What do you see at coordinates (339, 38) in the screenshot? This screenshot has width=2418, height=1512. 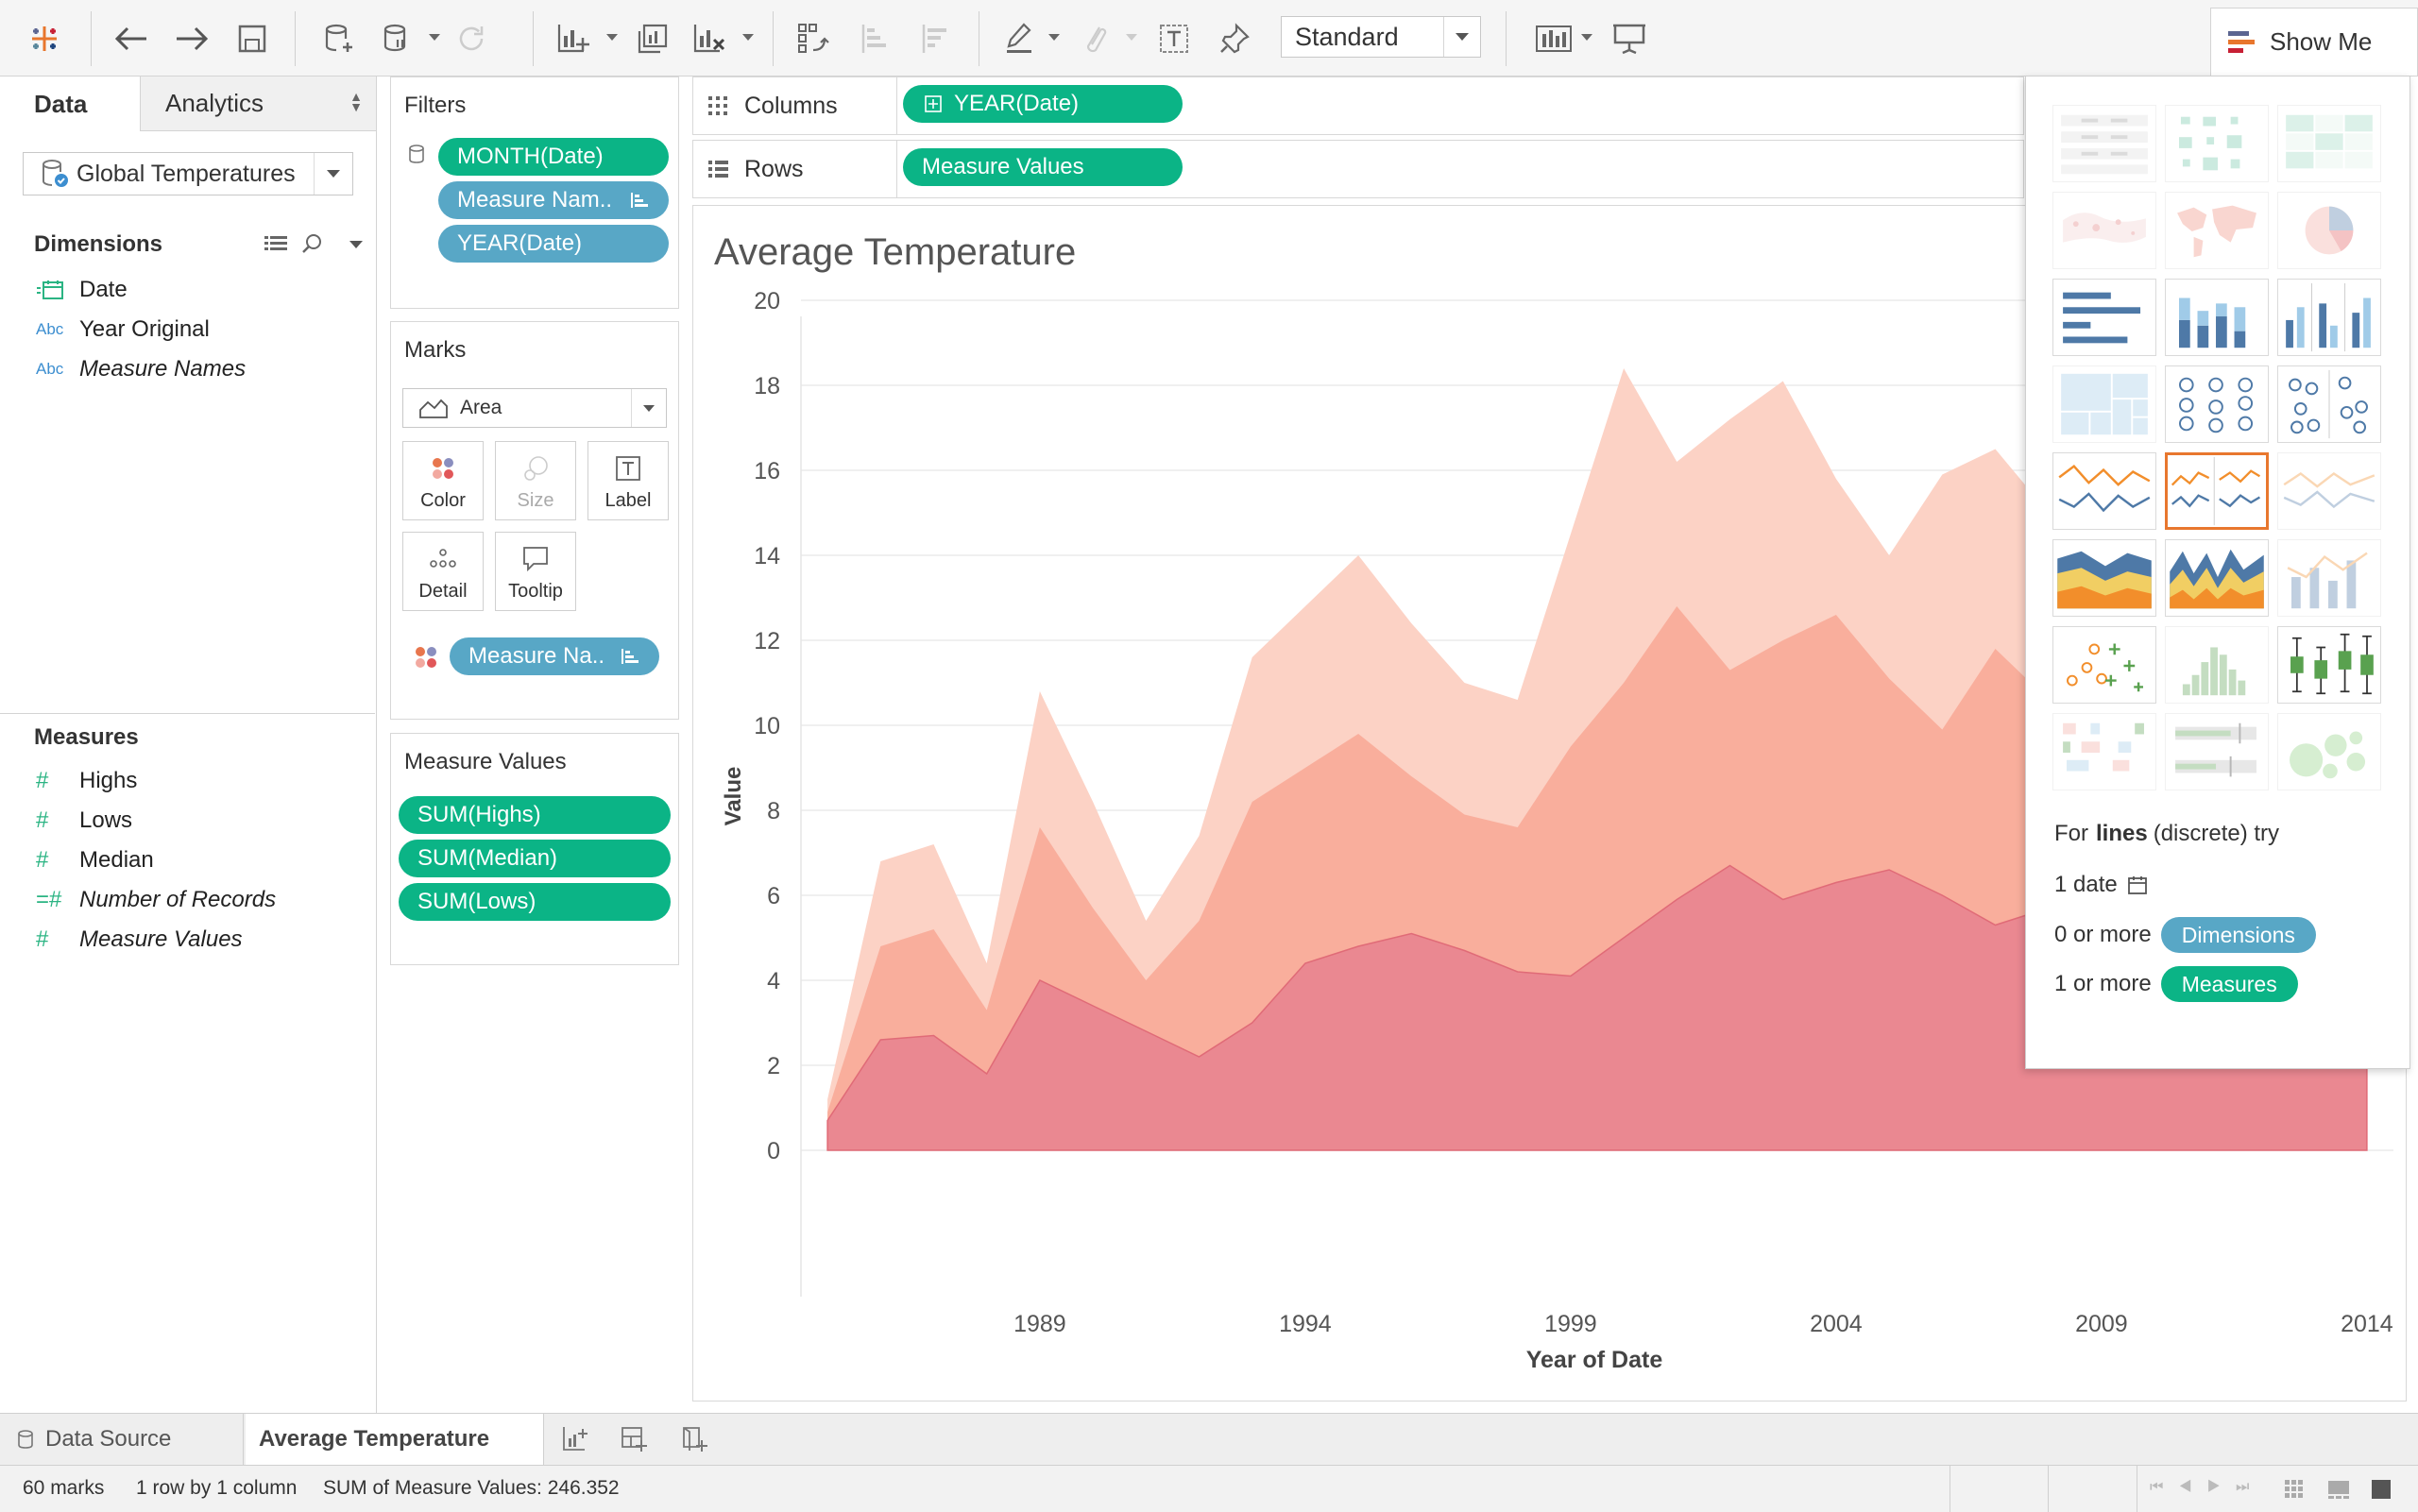 I see `new-datasource-icon` at bounding box center [339, 38].